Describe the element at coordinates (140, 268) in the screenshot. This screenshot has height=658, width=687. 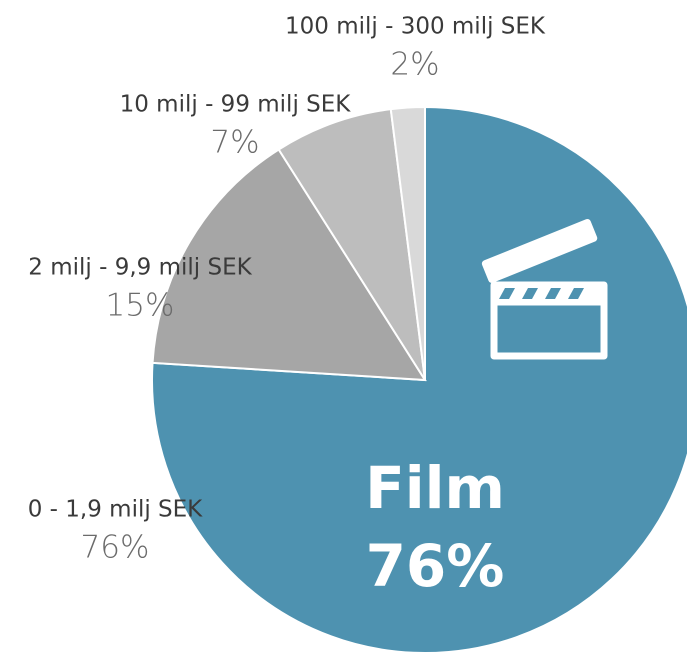
I see `slice-label: 2 milj - 9,9 milj SEK` at that location.